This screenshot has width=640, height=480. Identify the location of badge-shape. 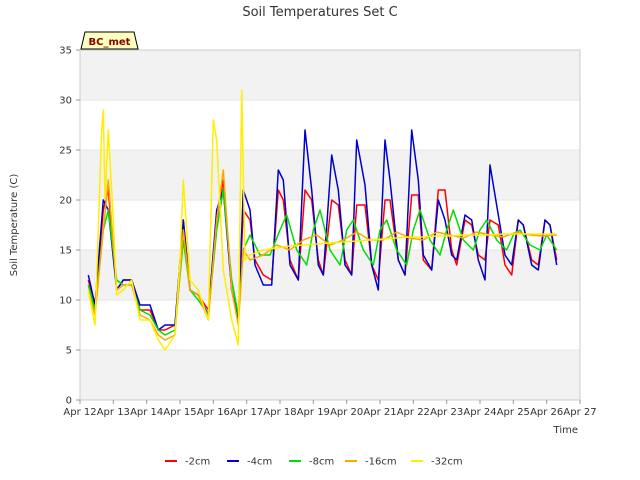
(109, 40).